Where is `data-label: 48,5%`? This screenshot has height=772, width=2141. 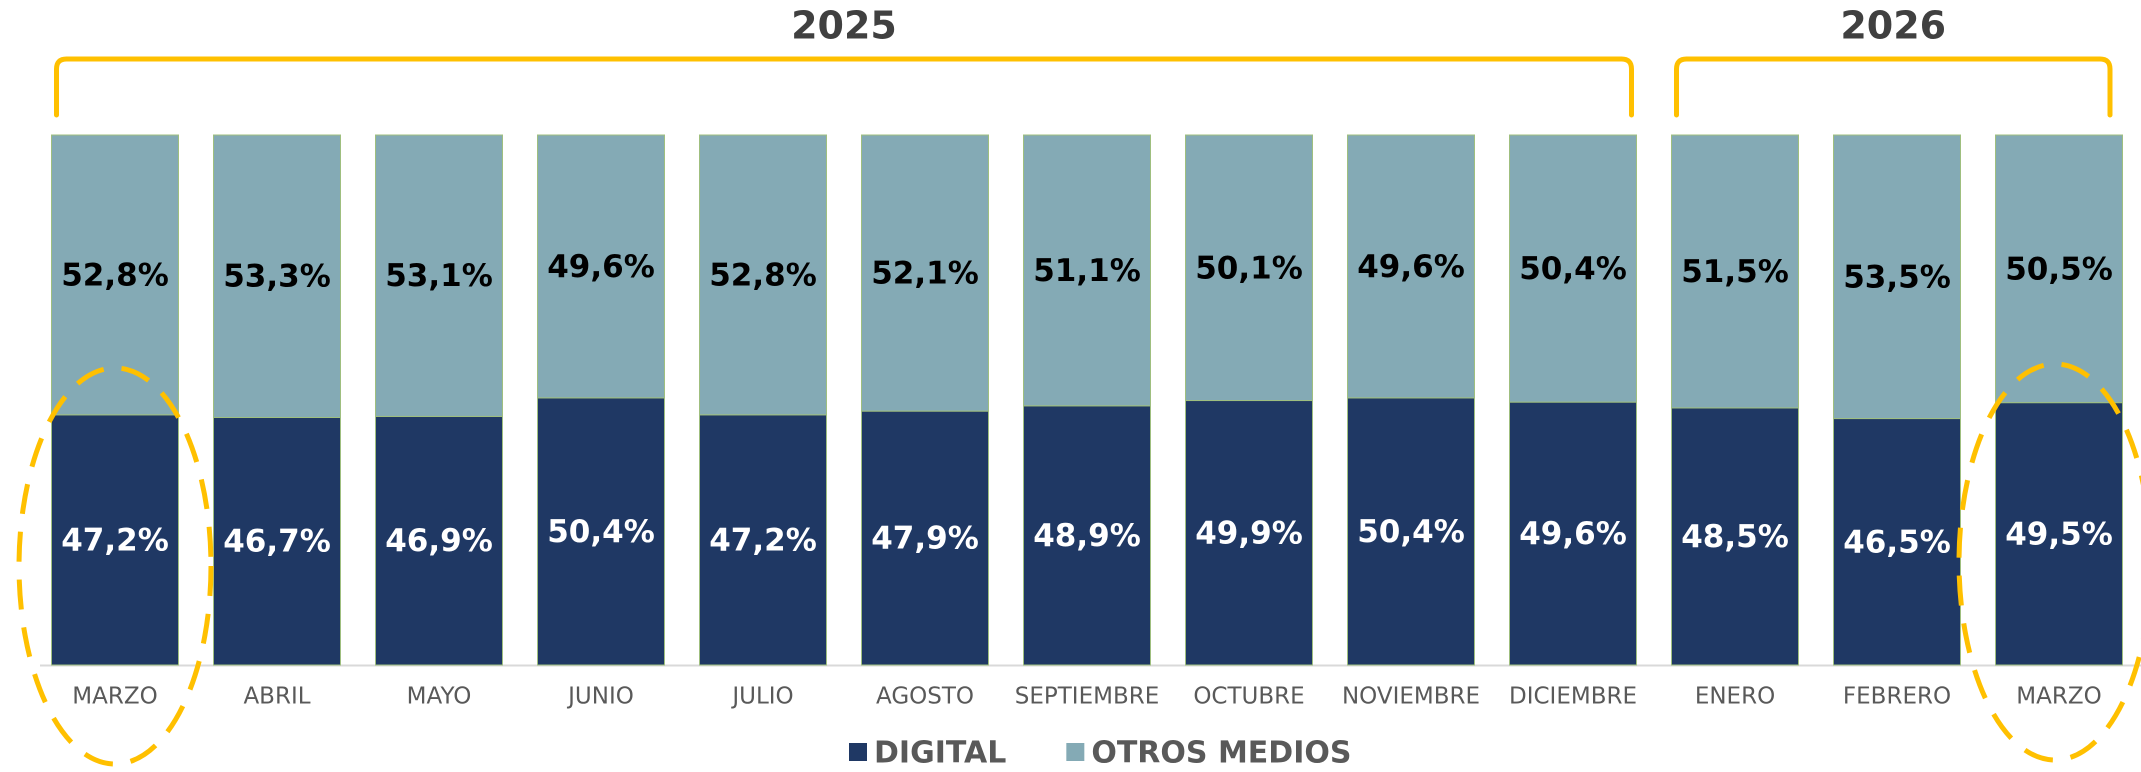 data-label: 48,5% is located at coordinates (1735, 537).